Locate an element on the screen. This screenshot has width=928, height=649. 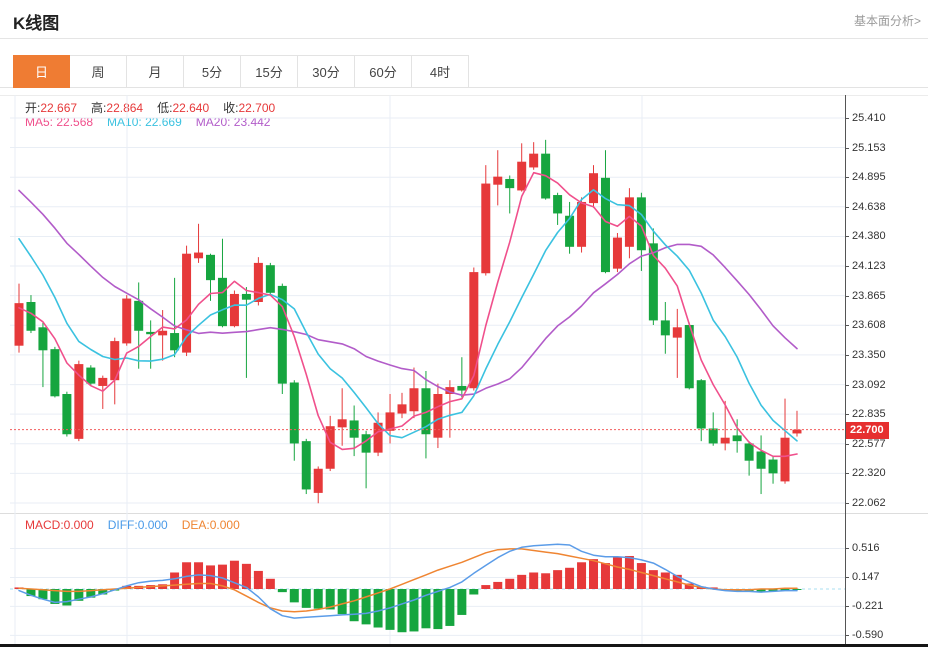
bottom-border is located at coordinates (464, 645).